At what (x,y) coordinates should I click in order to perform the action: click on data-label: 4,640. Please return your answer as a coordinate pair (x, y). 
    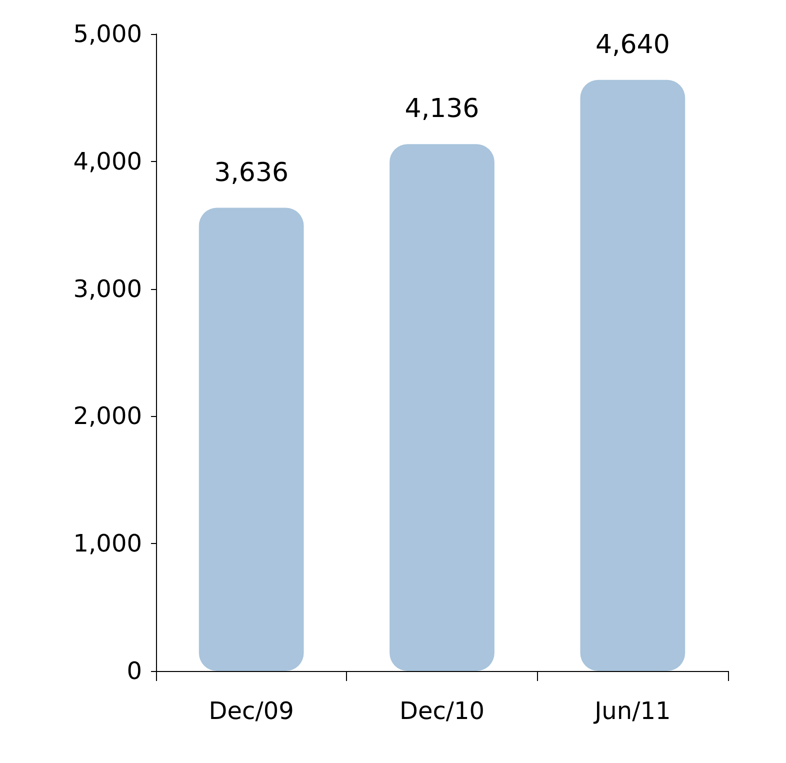
    Looking at the image, I should click on (632, 45).